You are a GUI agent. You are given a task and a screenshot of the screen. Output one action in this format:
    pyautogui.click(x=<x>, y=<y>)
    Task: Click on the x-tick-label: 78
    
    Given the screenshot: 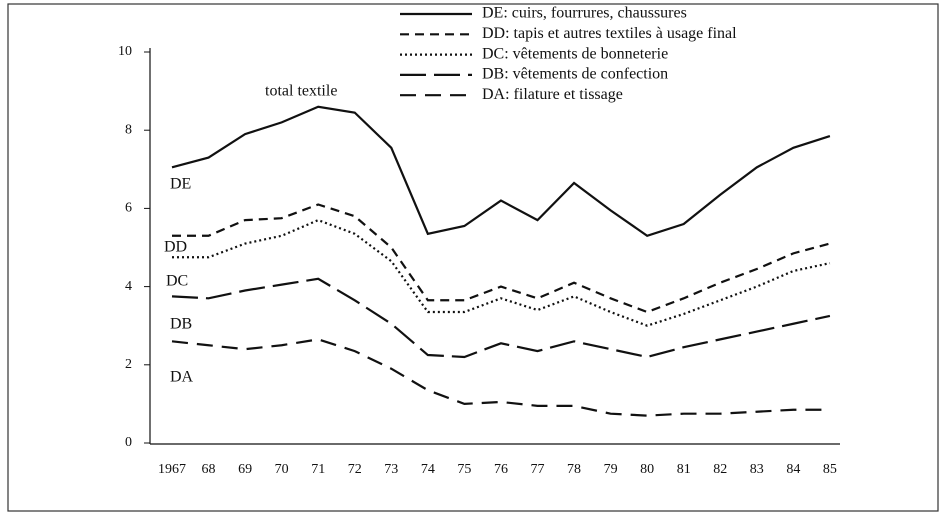 What is the action you would take?
    pyautogui.click(x=574, y=469)
    